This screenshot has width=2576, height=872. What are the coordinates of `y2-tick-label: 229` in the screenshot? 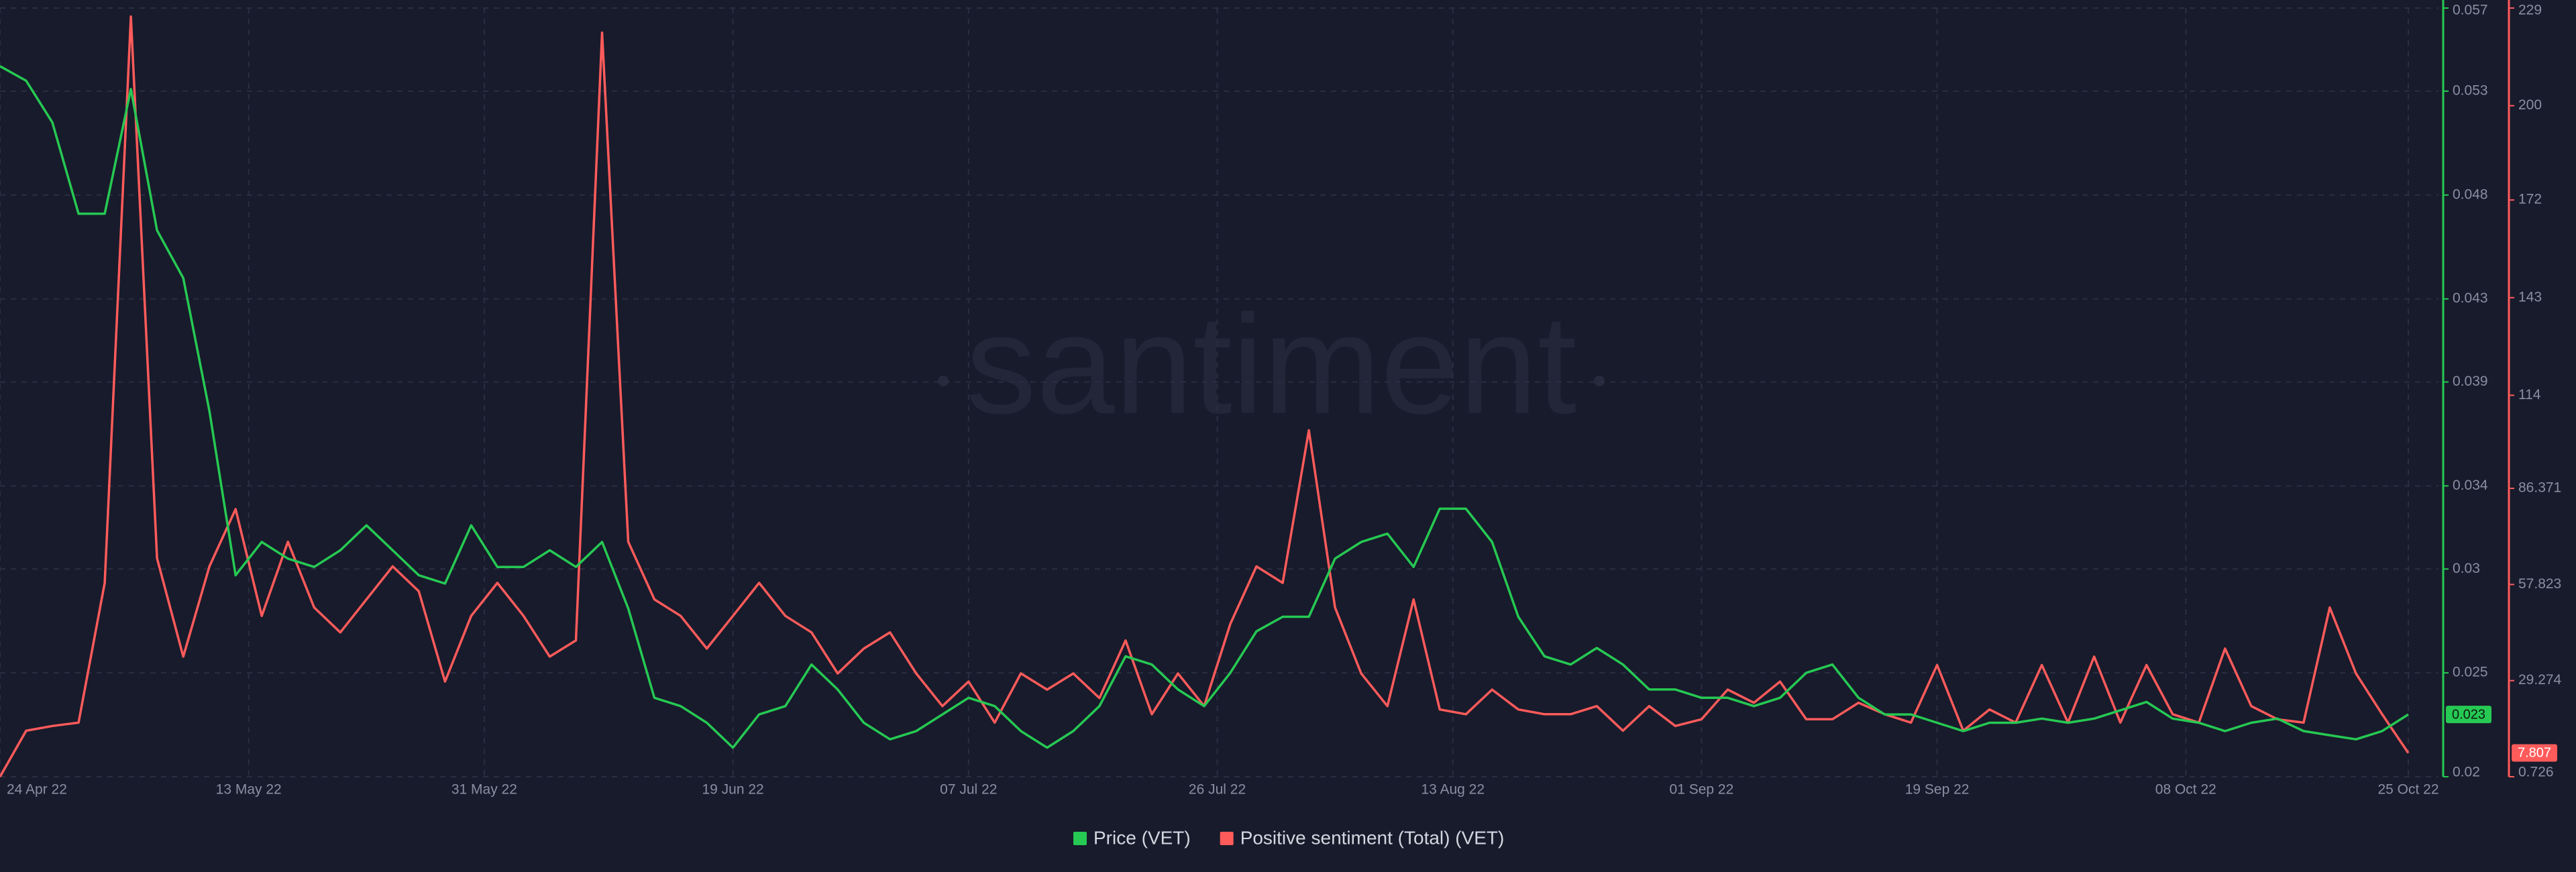 It's located at (2530, 10).